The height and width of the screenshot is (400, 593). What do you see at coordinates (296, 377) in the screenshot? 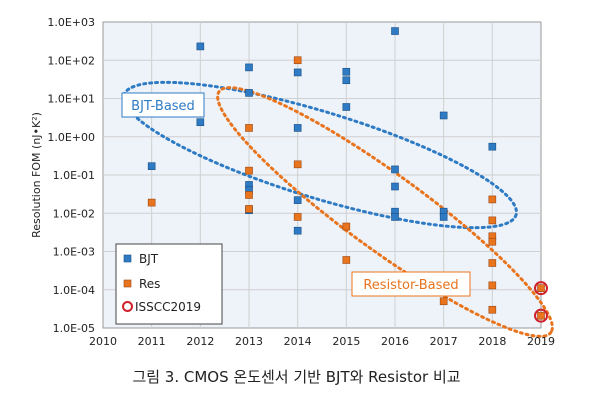
I see `figure-caption: 그림 3. CMOS 온도센서 기반 BJT와 Resistor 비교` at bounding box center [296, 377].